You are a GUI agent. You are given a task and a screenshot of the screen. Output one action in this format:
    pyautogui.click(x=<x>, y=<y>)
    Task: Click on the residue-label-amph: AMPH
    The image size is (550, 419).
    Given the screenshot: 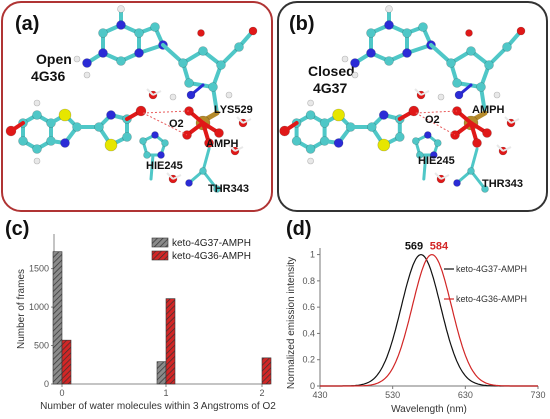 What is the action you would take?
    pyautogui.click(x=222, y=144)
    